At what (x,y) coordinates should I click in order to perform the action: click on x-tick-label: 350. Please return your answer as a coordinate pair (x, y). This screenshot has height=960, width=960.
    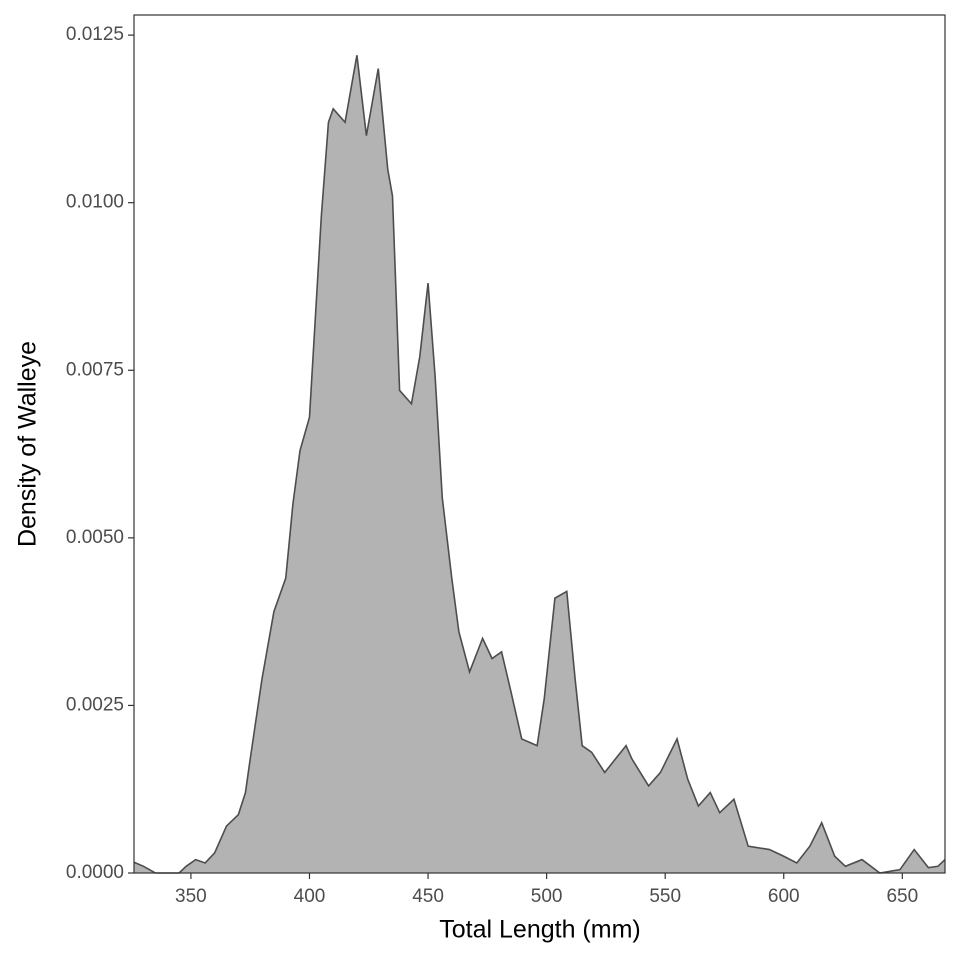
    Looking at the image, I should click on (191, 896).